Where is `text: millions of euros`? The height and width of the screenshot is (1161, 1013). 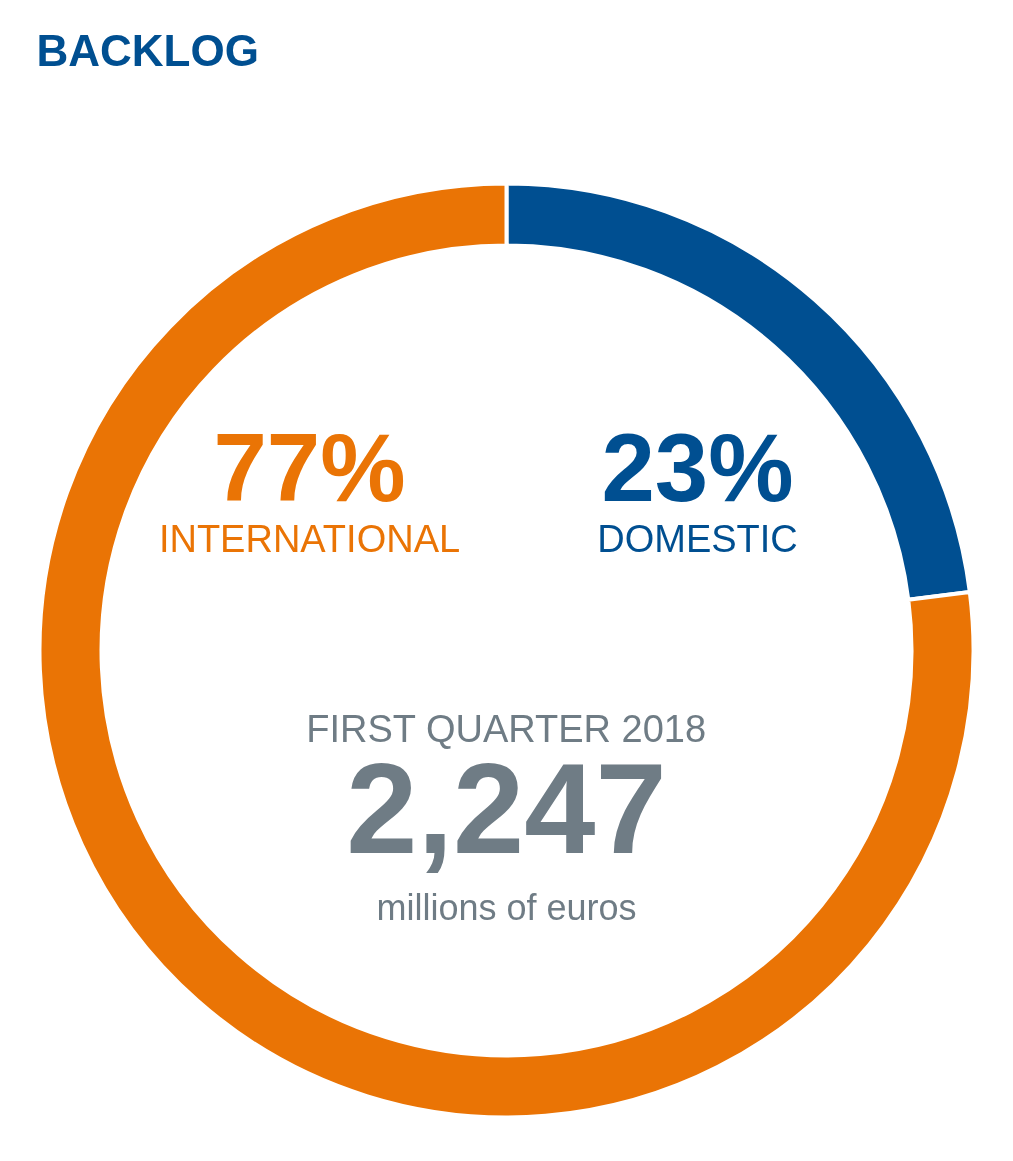 text: millions of euros is located at coordinates (506, 907).